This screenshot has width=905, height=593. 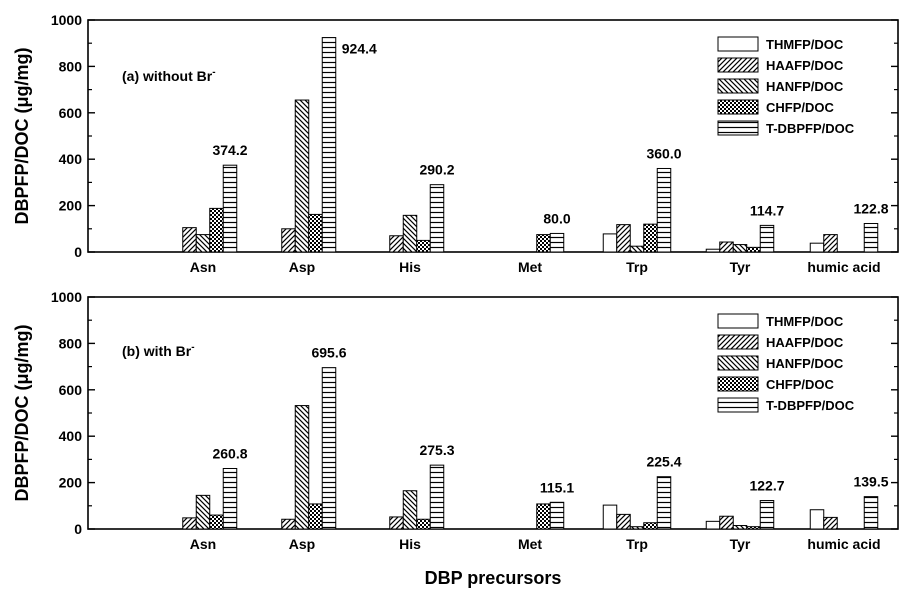 I want to click on y-tick: 1000, so click(x=474, y=297).